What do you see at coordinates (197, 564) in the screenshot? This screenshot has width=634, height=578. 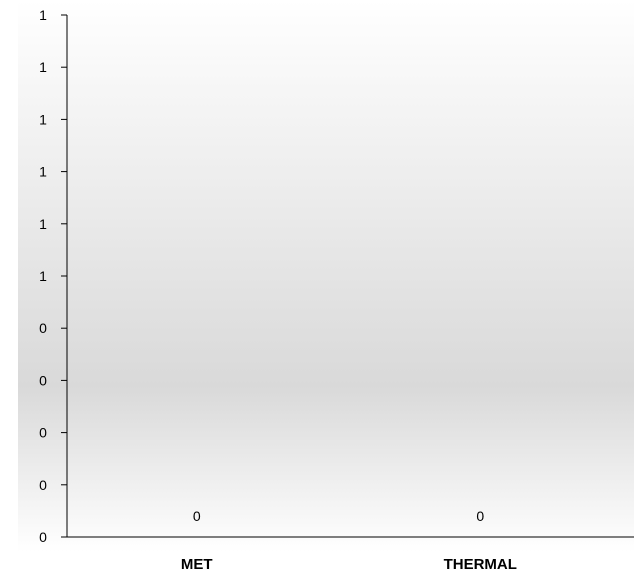 I see `x-category-label: MET` at bounding box center [197, 564].